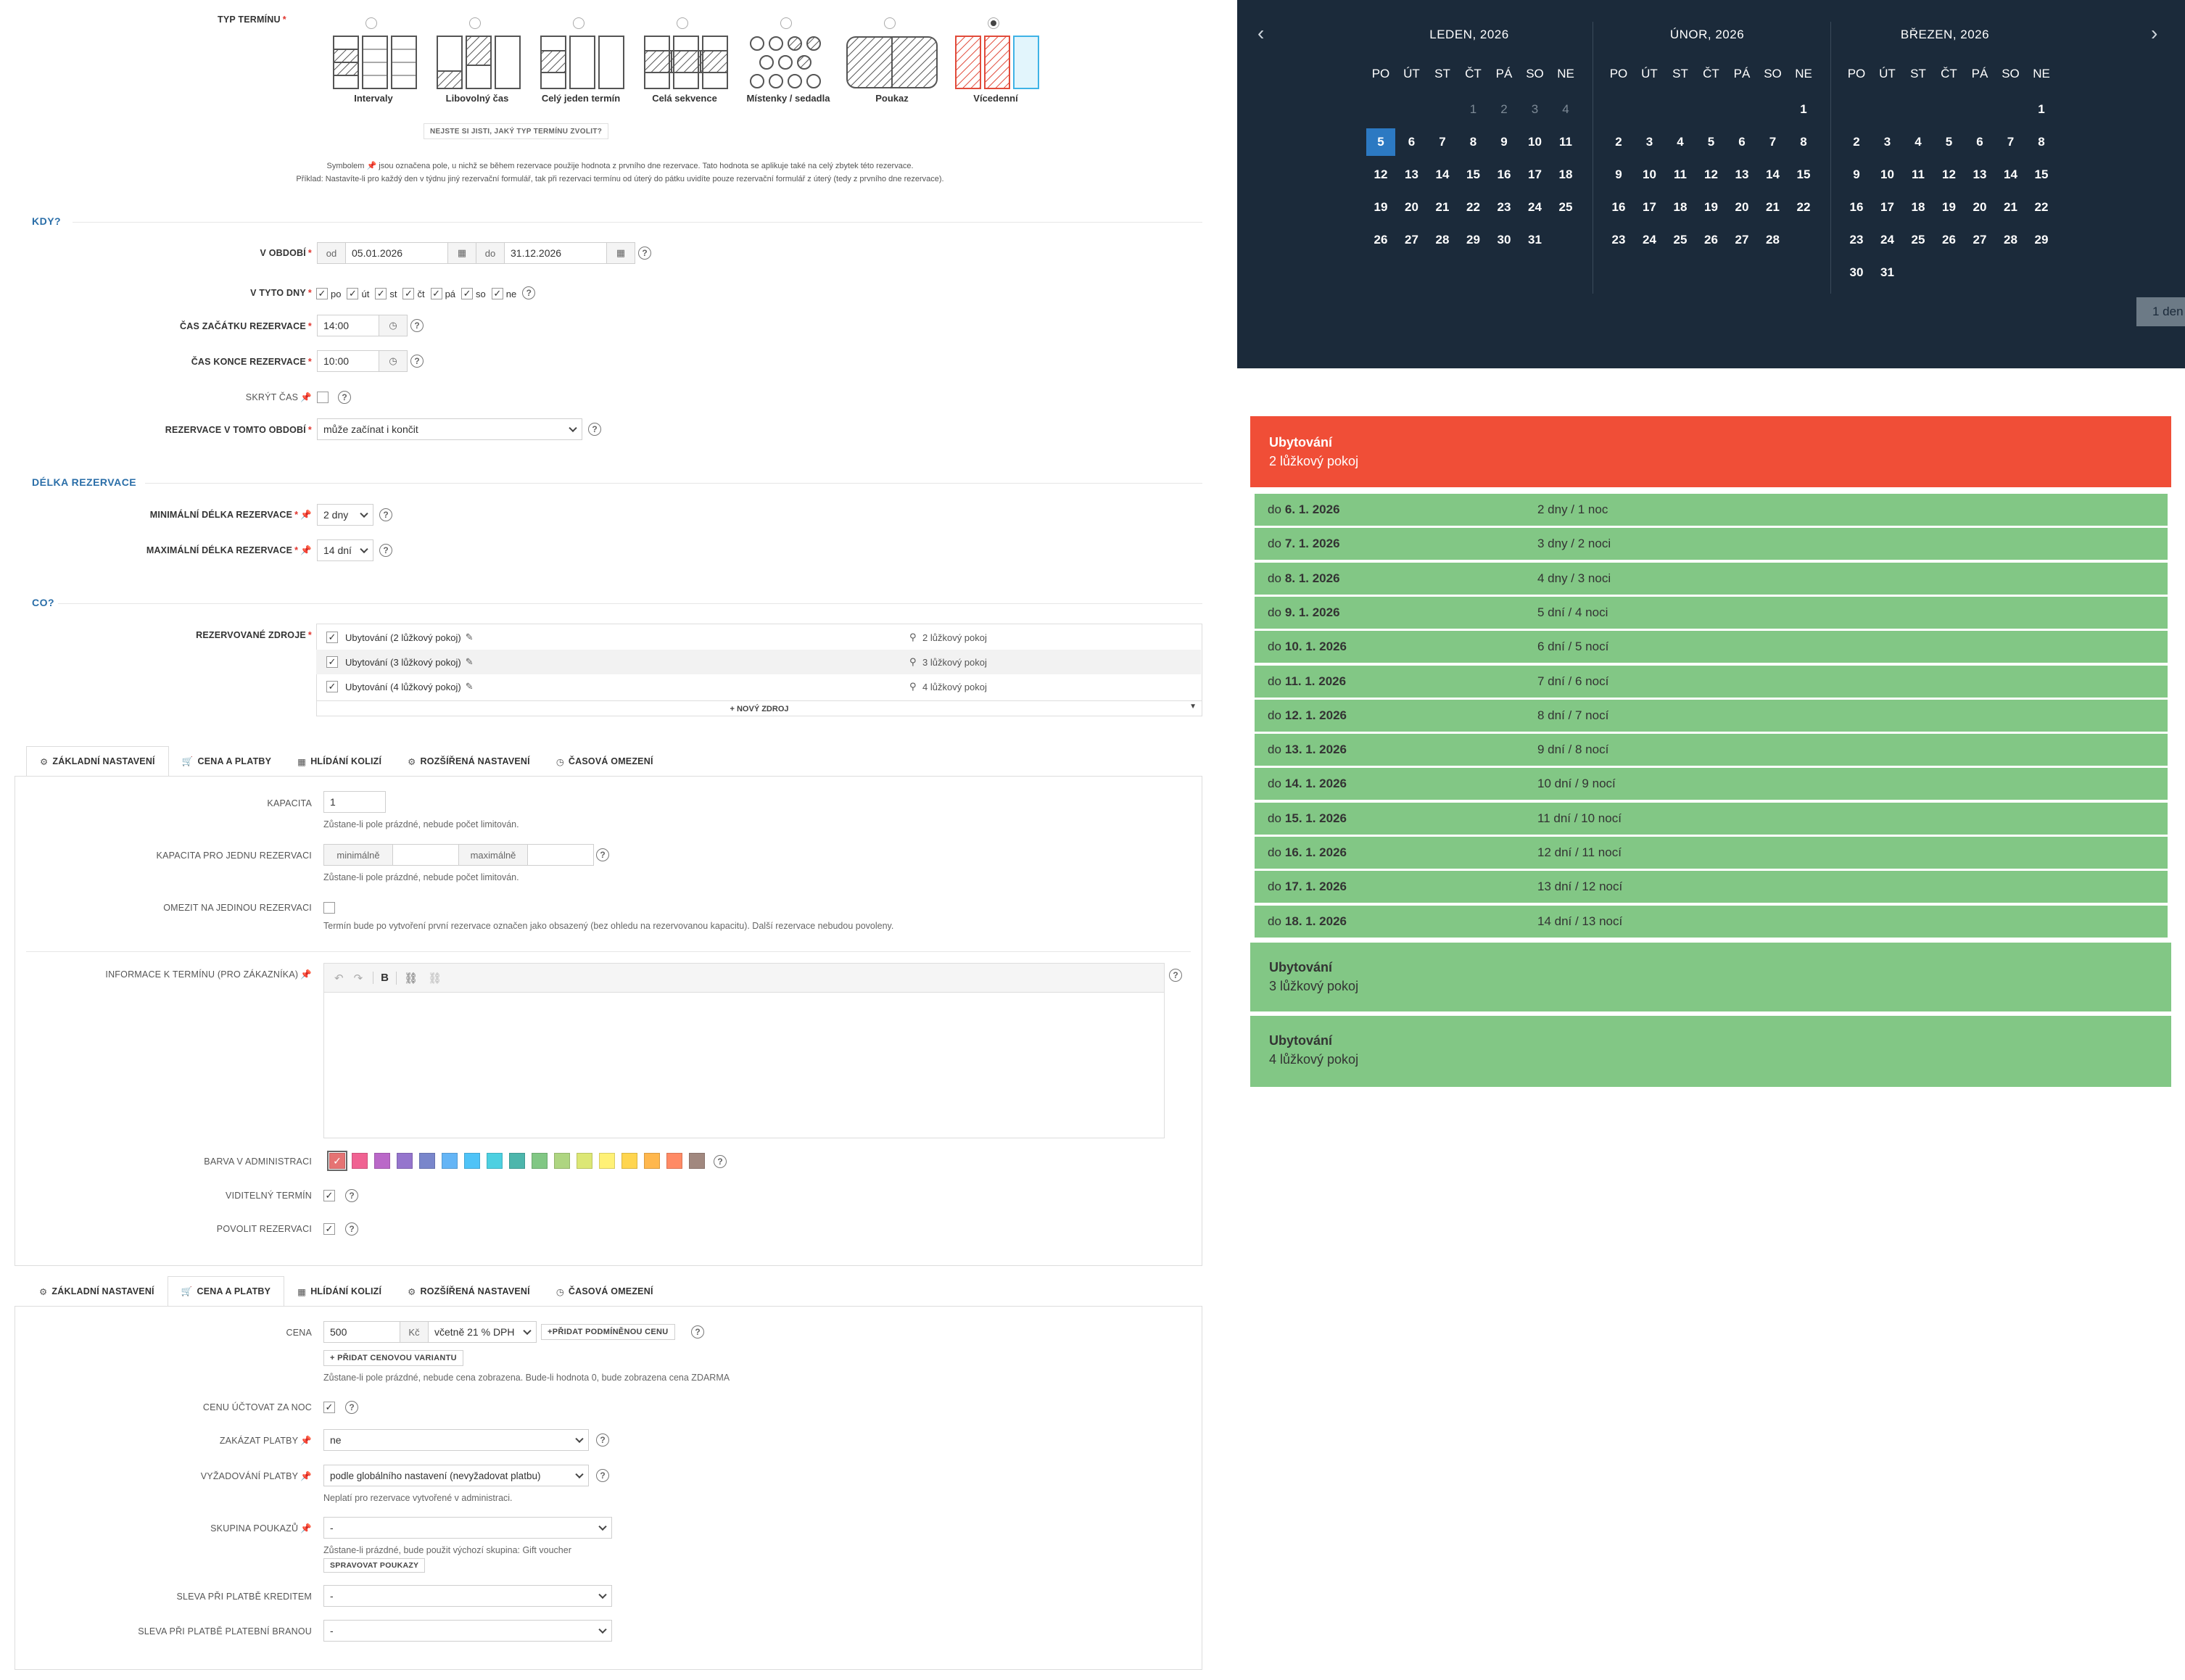 Image resolution: width=2185 pixels, height=1680 pixels. Describe the element at coordinates (329, 1195) in the screenshot. I see `visible-checkbox: ✓` at that location.